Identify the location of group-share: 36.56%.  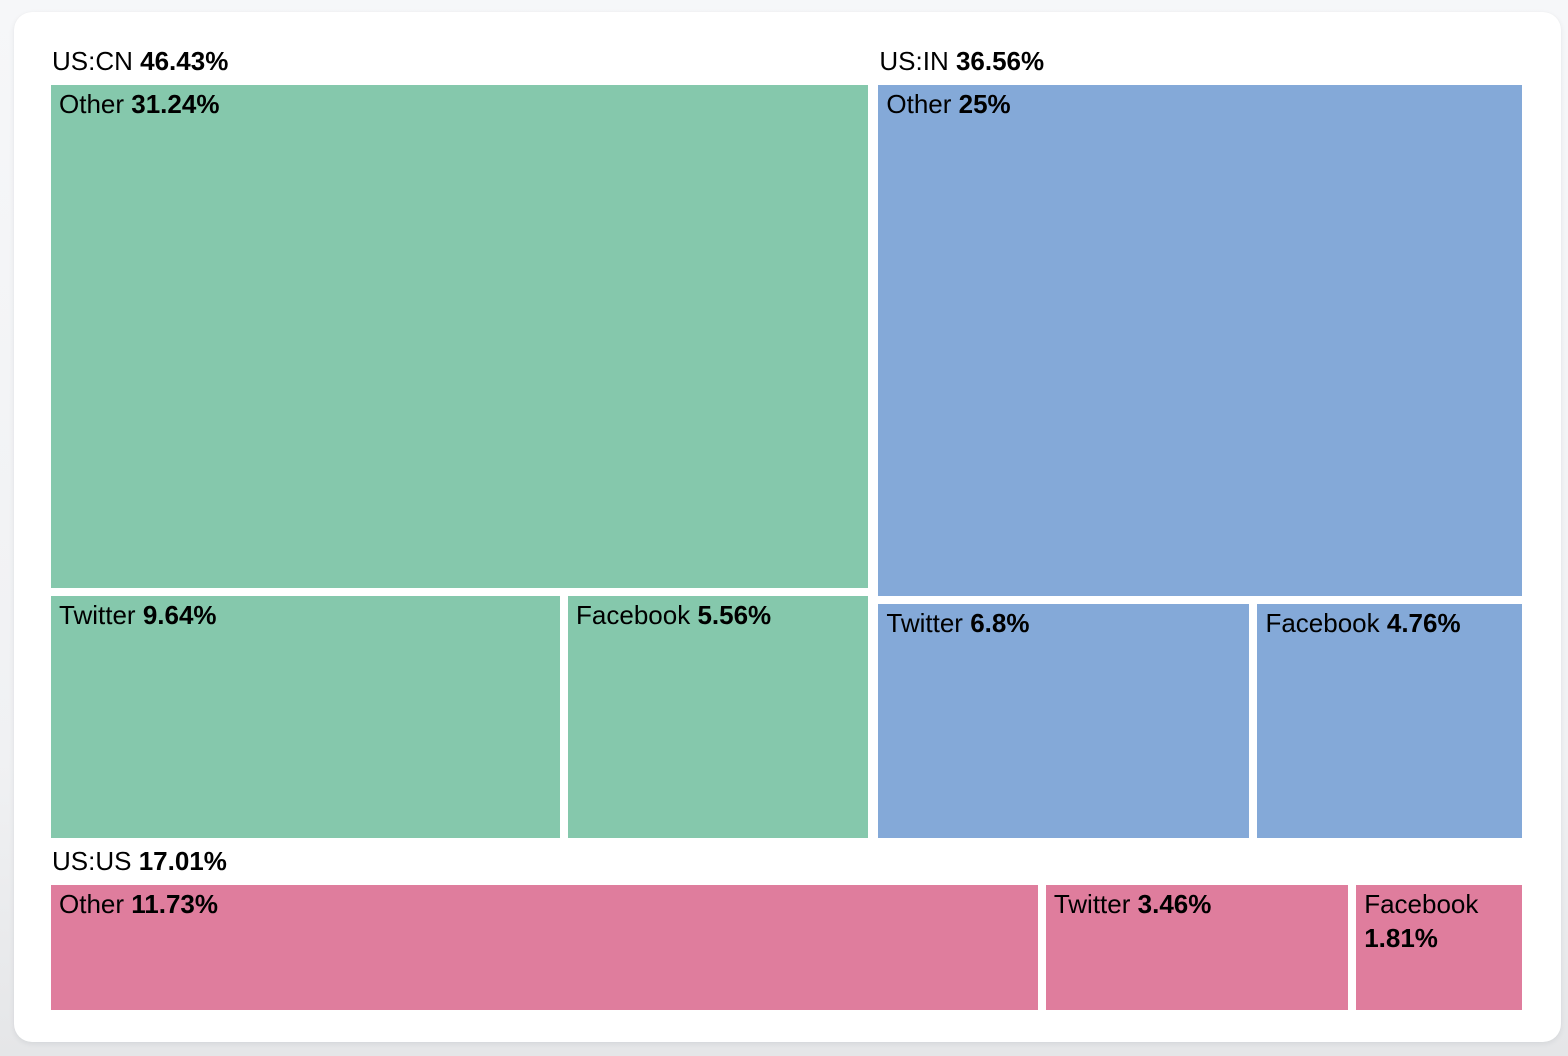
(1000, 61).